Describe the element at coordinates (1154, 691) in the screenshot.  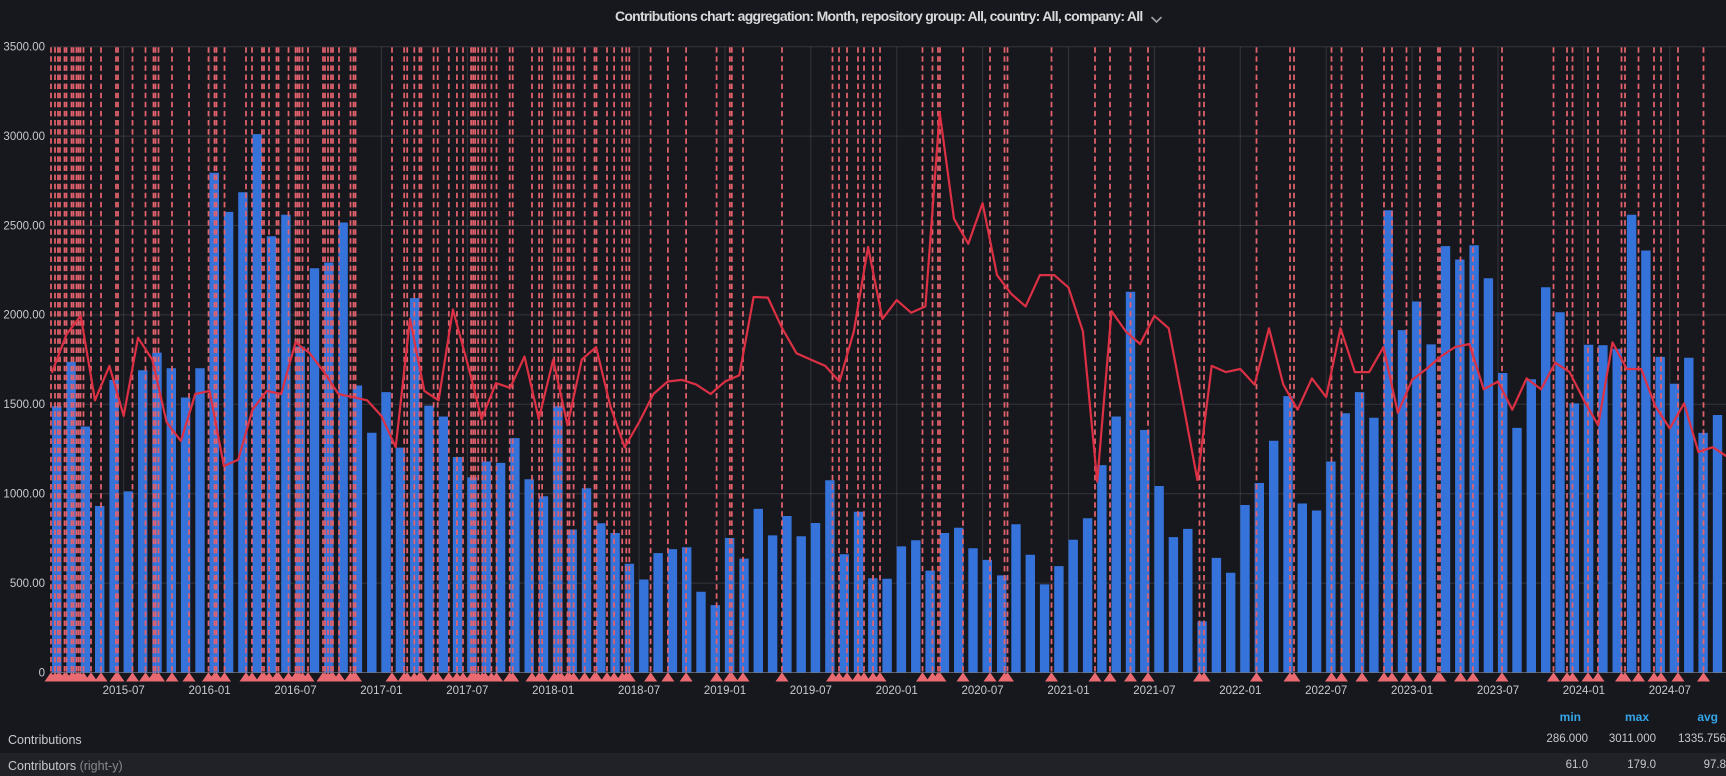
I see `svg-text: 2021-07` at that location.